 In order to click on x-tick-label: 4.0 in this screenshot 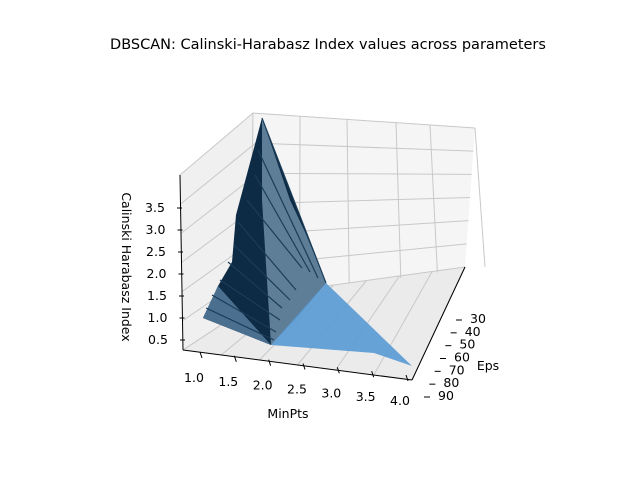, I will do `click(400, 400)`.